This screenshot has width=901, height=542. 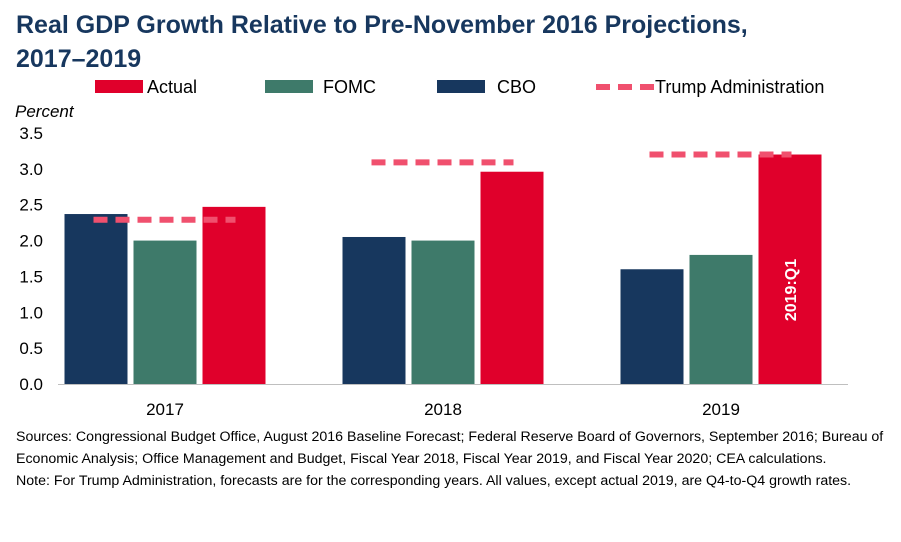 What do you see at coordinates (79, 59) in the screenshot?
I see `chart-title-line-2: 2017–2019` at bounding box center [79, 59].